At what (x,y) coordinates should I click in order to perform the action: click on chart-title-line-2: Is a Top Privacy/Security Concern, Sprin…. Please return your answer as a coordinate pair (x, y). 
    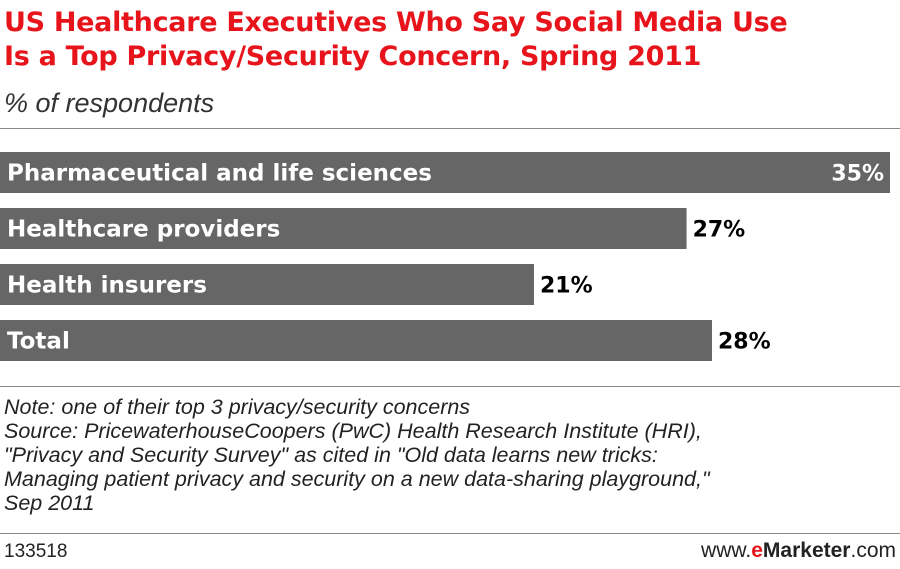
    Looking at the image, I should click on (353, 56).